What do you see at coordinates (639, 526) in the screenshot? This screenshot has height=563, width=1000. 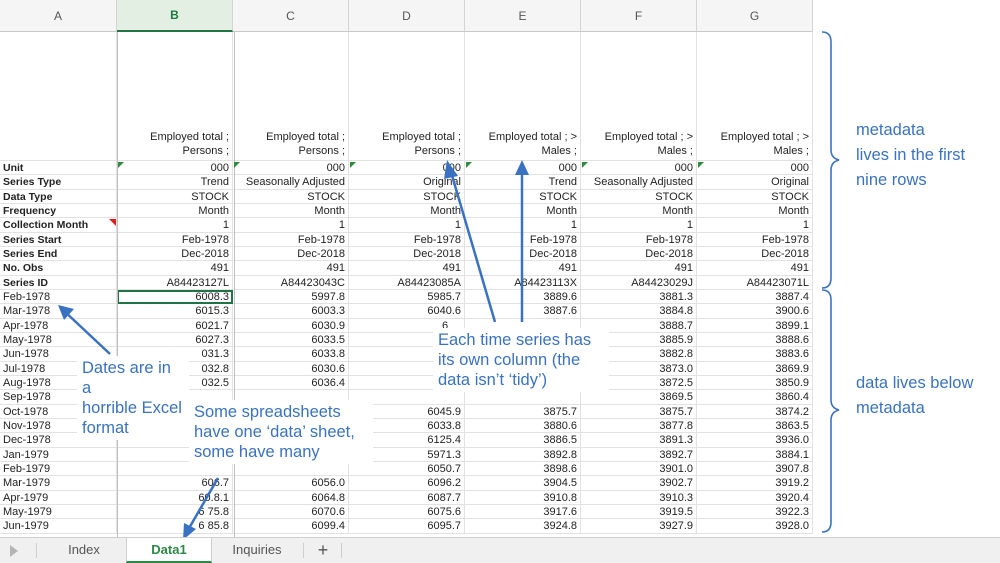 I see `data-value-cell: 3927.9` at bounding box center [639, 526].